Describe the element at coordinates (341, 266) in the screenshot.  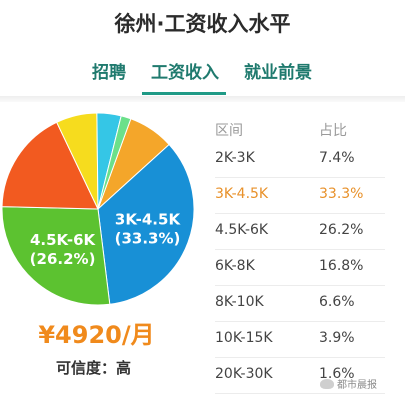
I see `share-value: 16.8%` at that location.